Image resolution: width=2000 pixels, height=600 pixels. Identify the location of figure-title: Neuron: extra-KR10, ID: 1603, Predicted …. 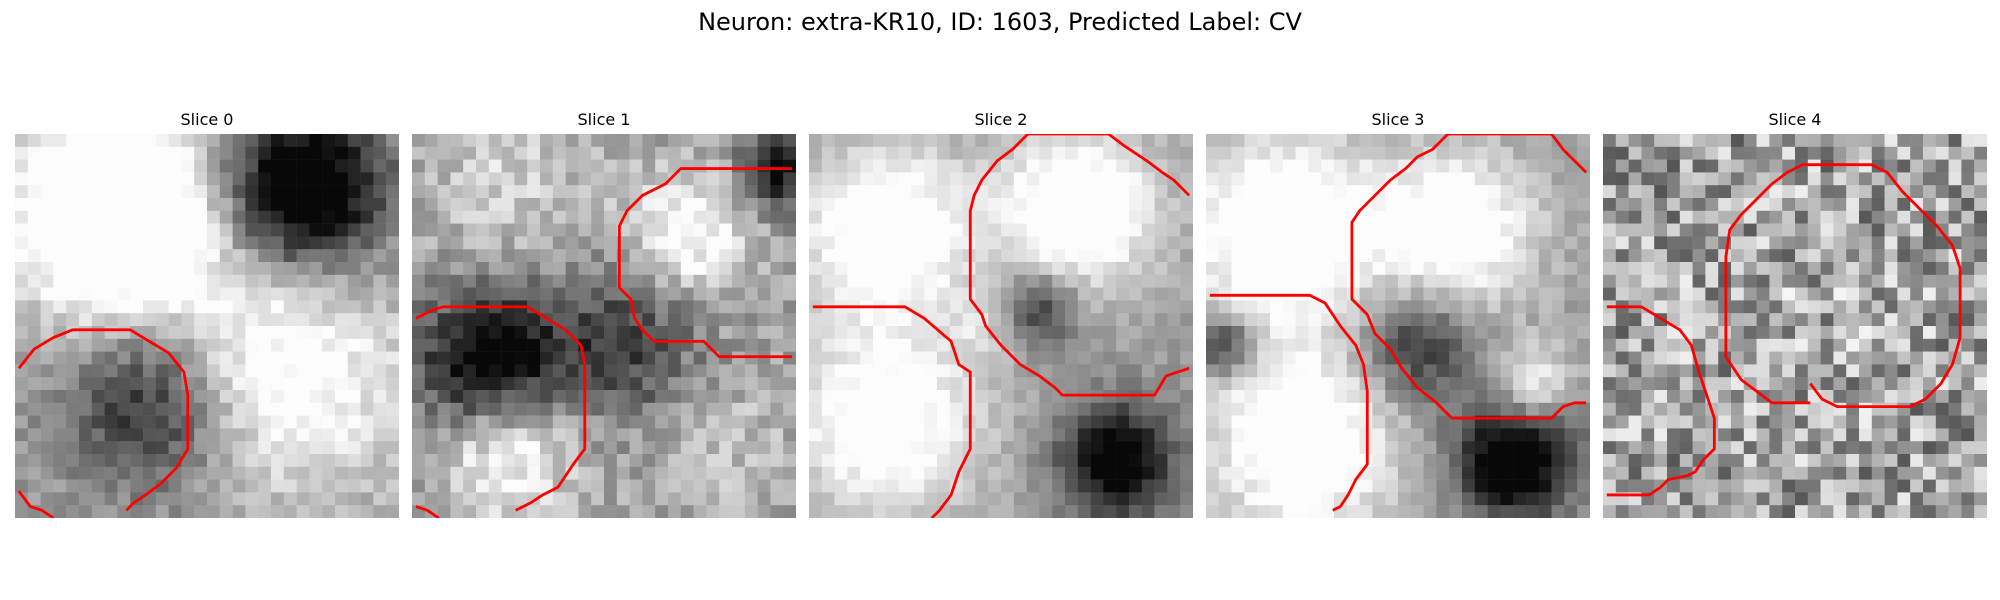
(1000, 22).